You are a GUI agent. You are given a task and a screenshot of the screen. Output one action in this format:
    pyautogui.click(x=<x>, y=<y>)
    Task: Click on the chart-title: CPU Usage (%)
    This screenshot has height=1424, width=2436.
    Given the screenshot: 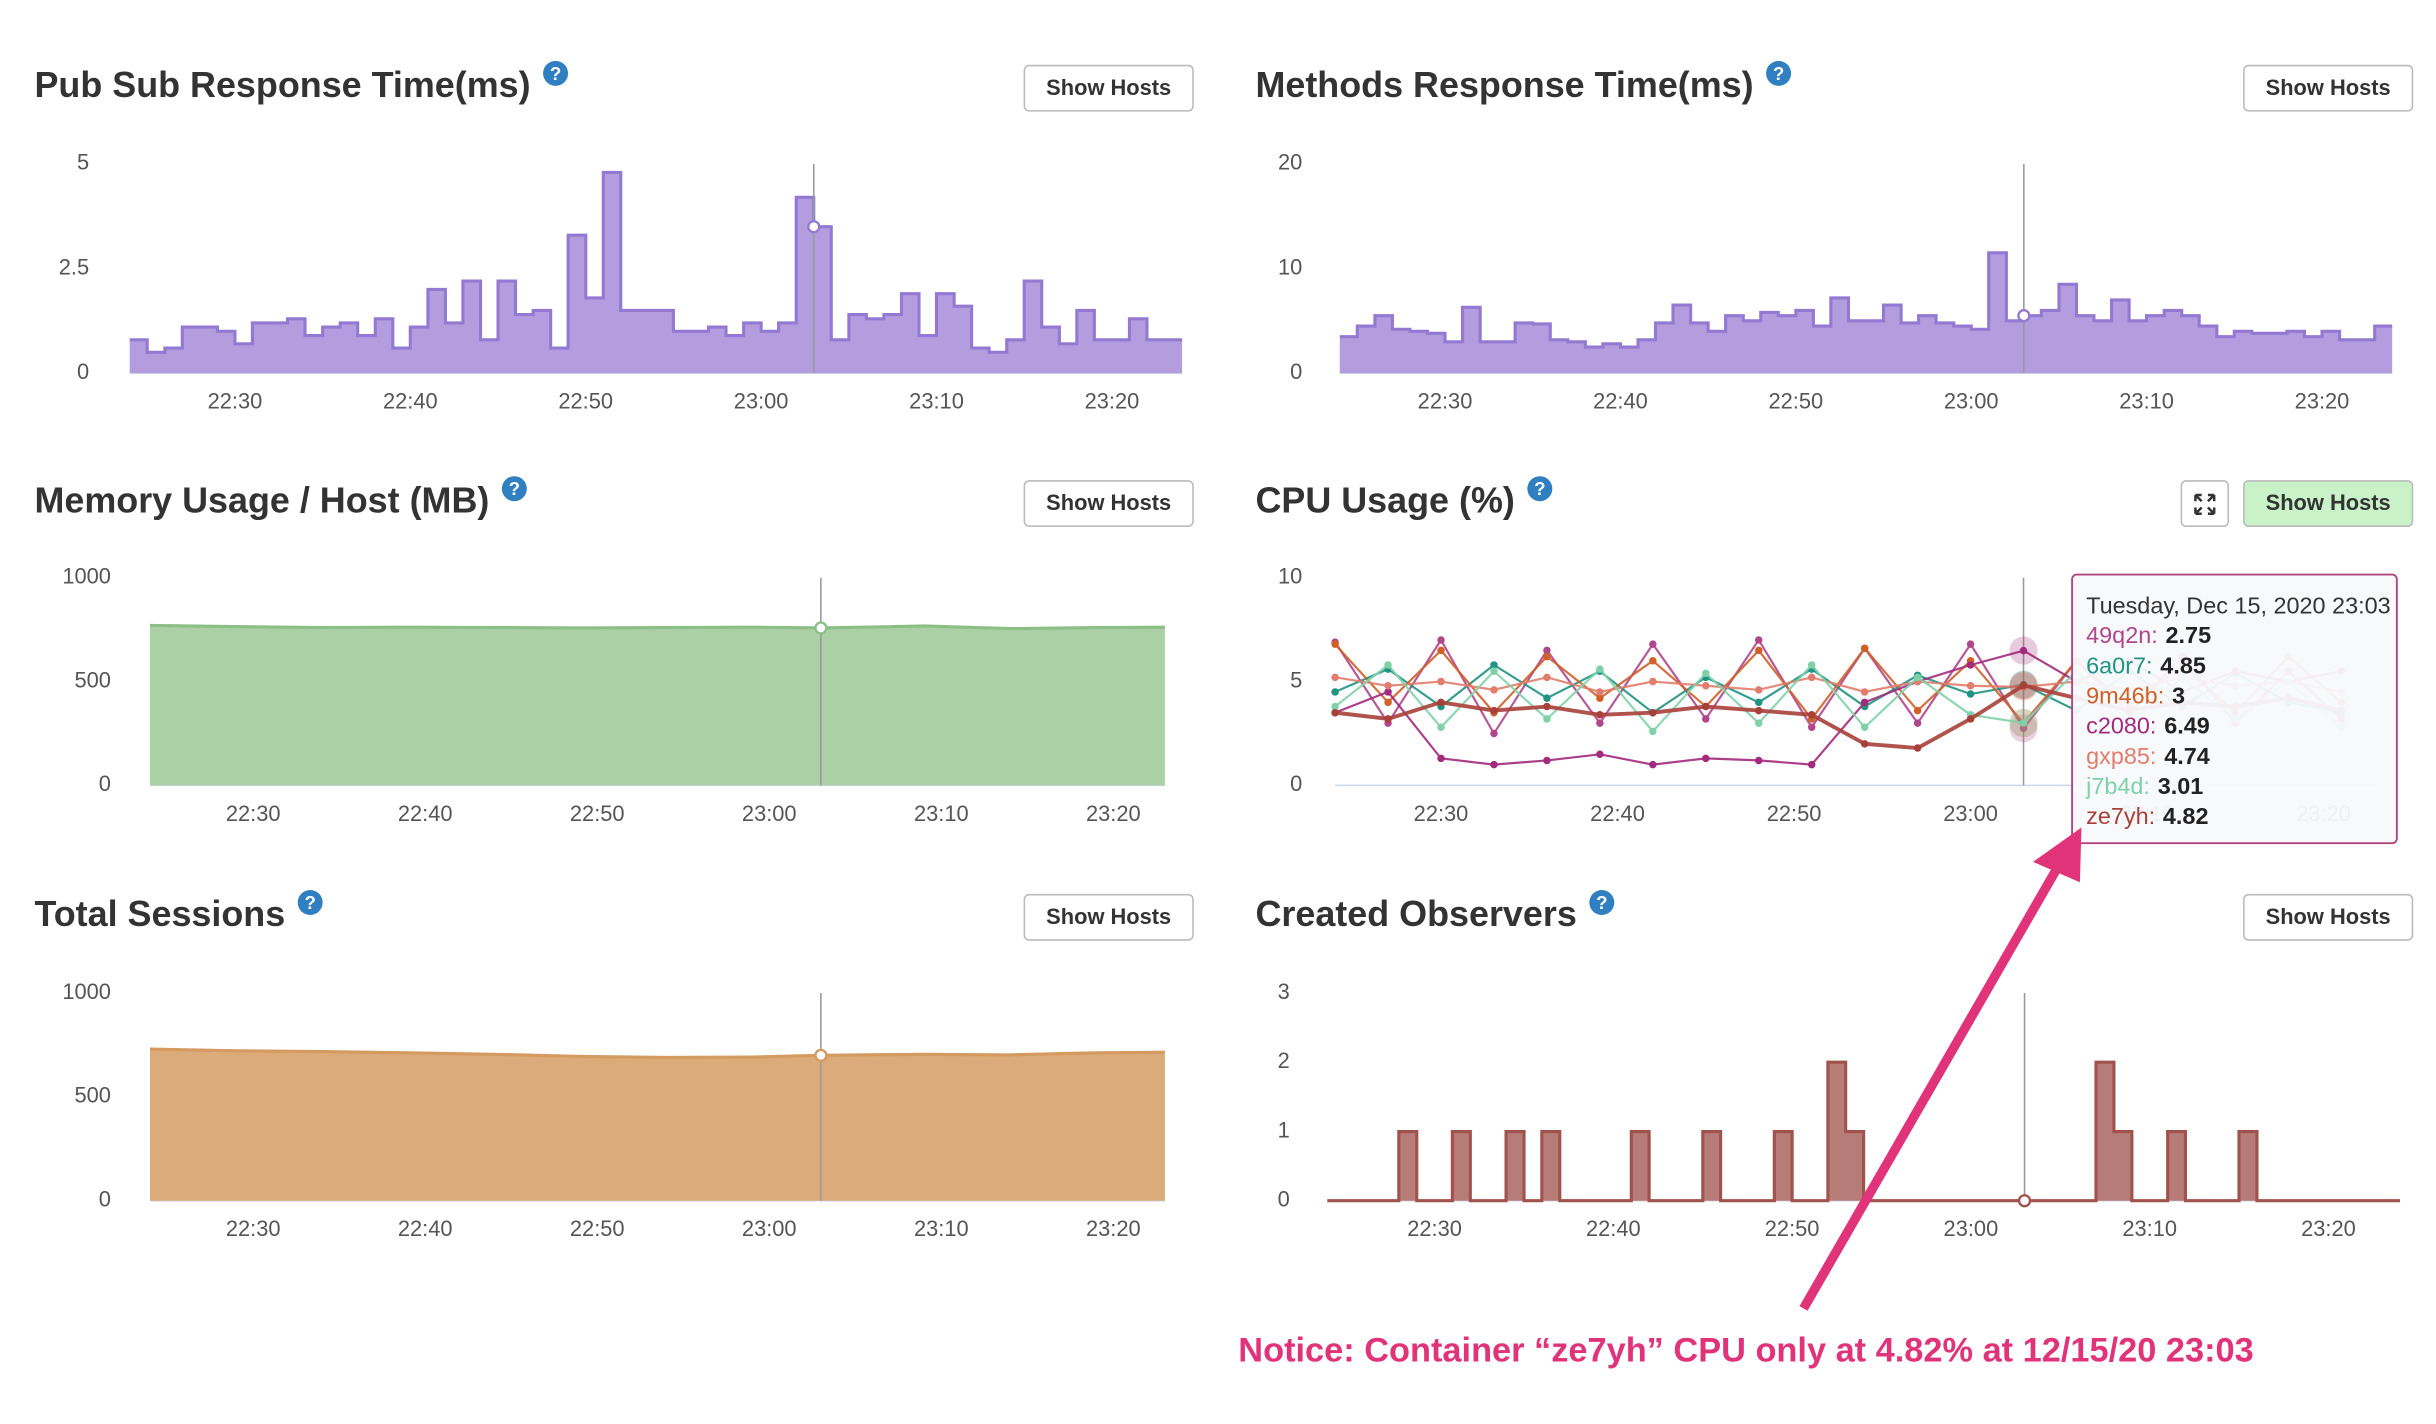 What is the action you would take?
    pyautogui.click(x=1384, y=499)
    